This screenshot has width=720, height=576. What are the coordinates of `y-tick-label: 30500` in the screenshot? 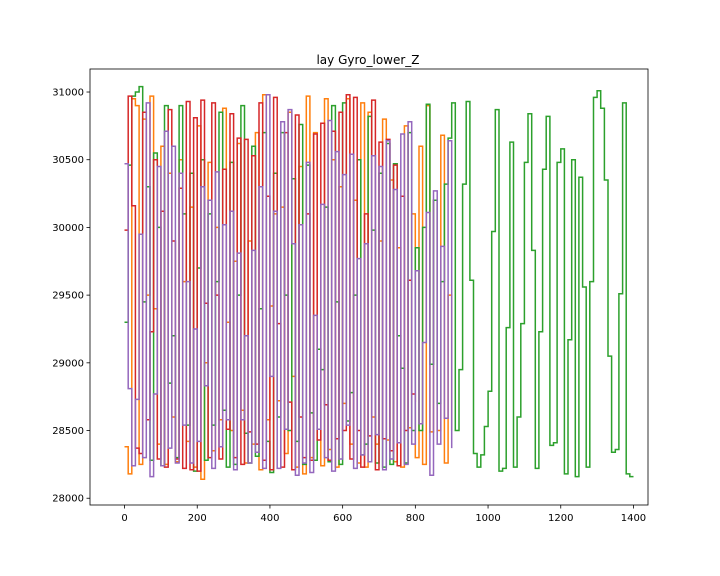 It's located at (68, 160).